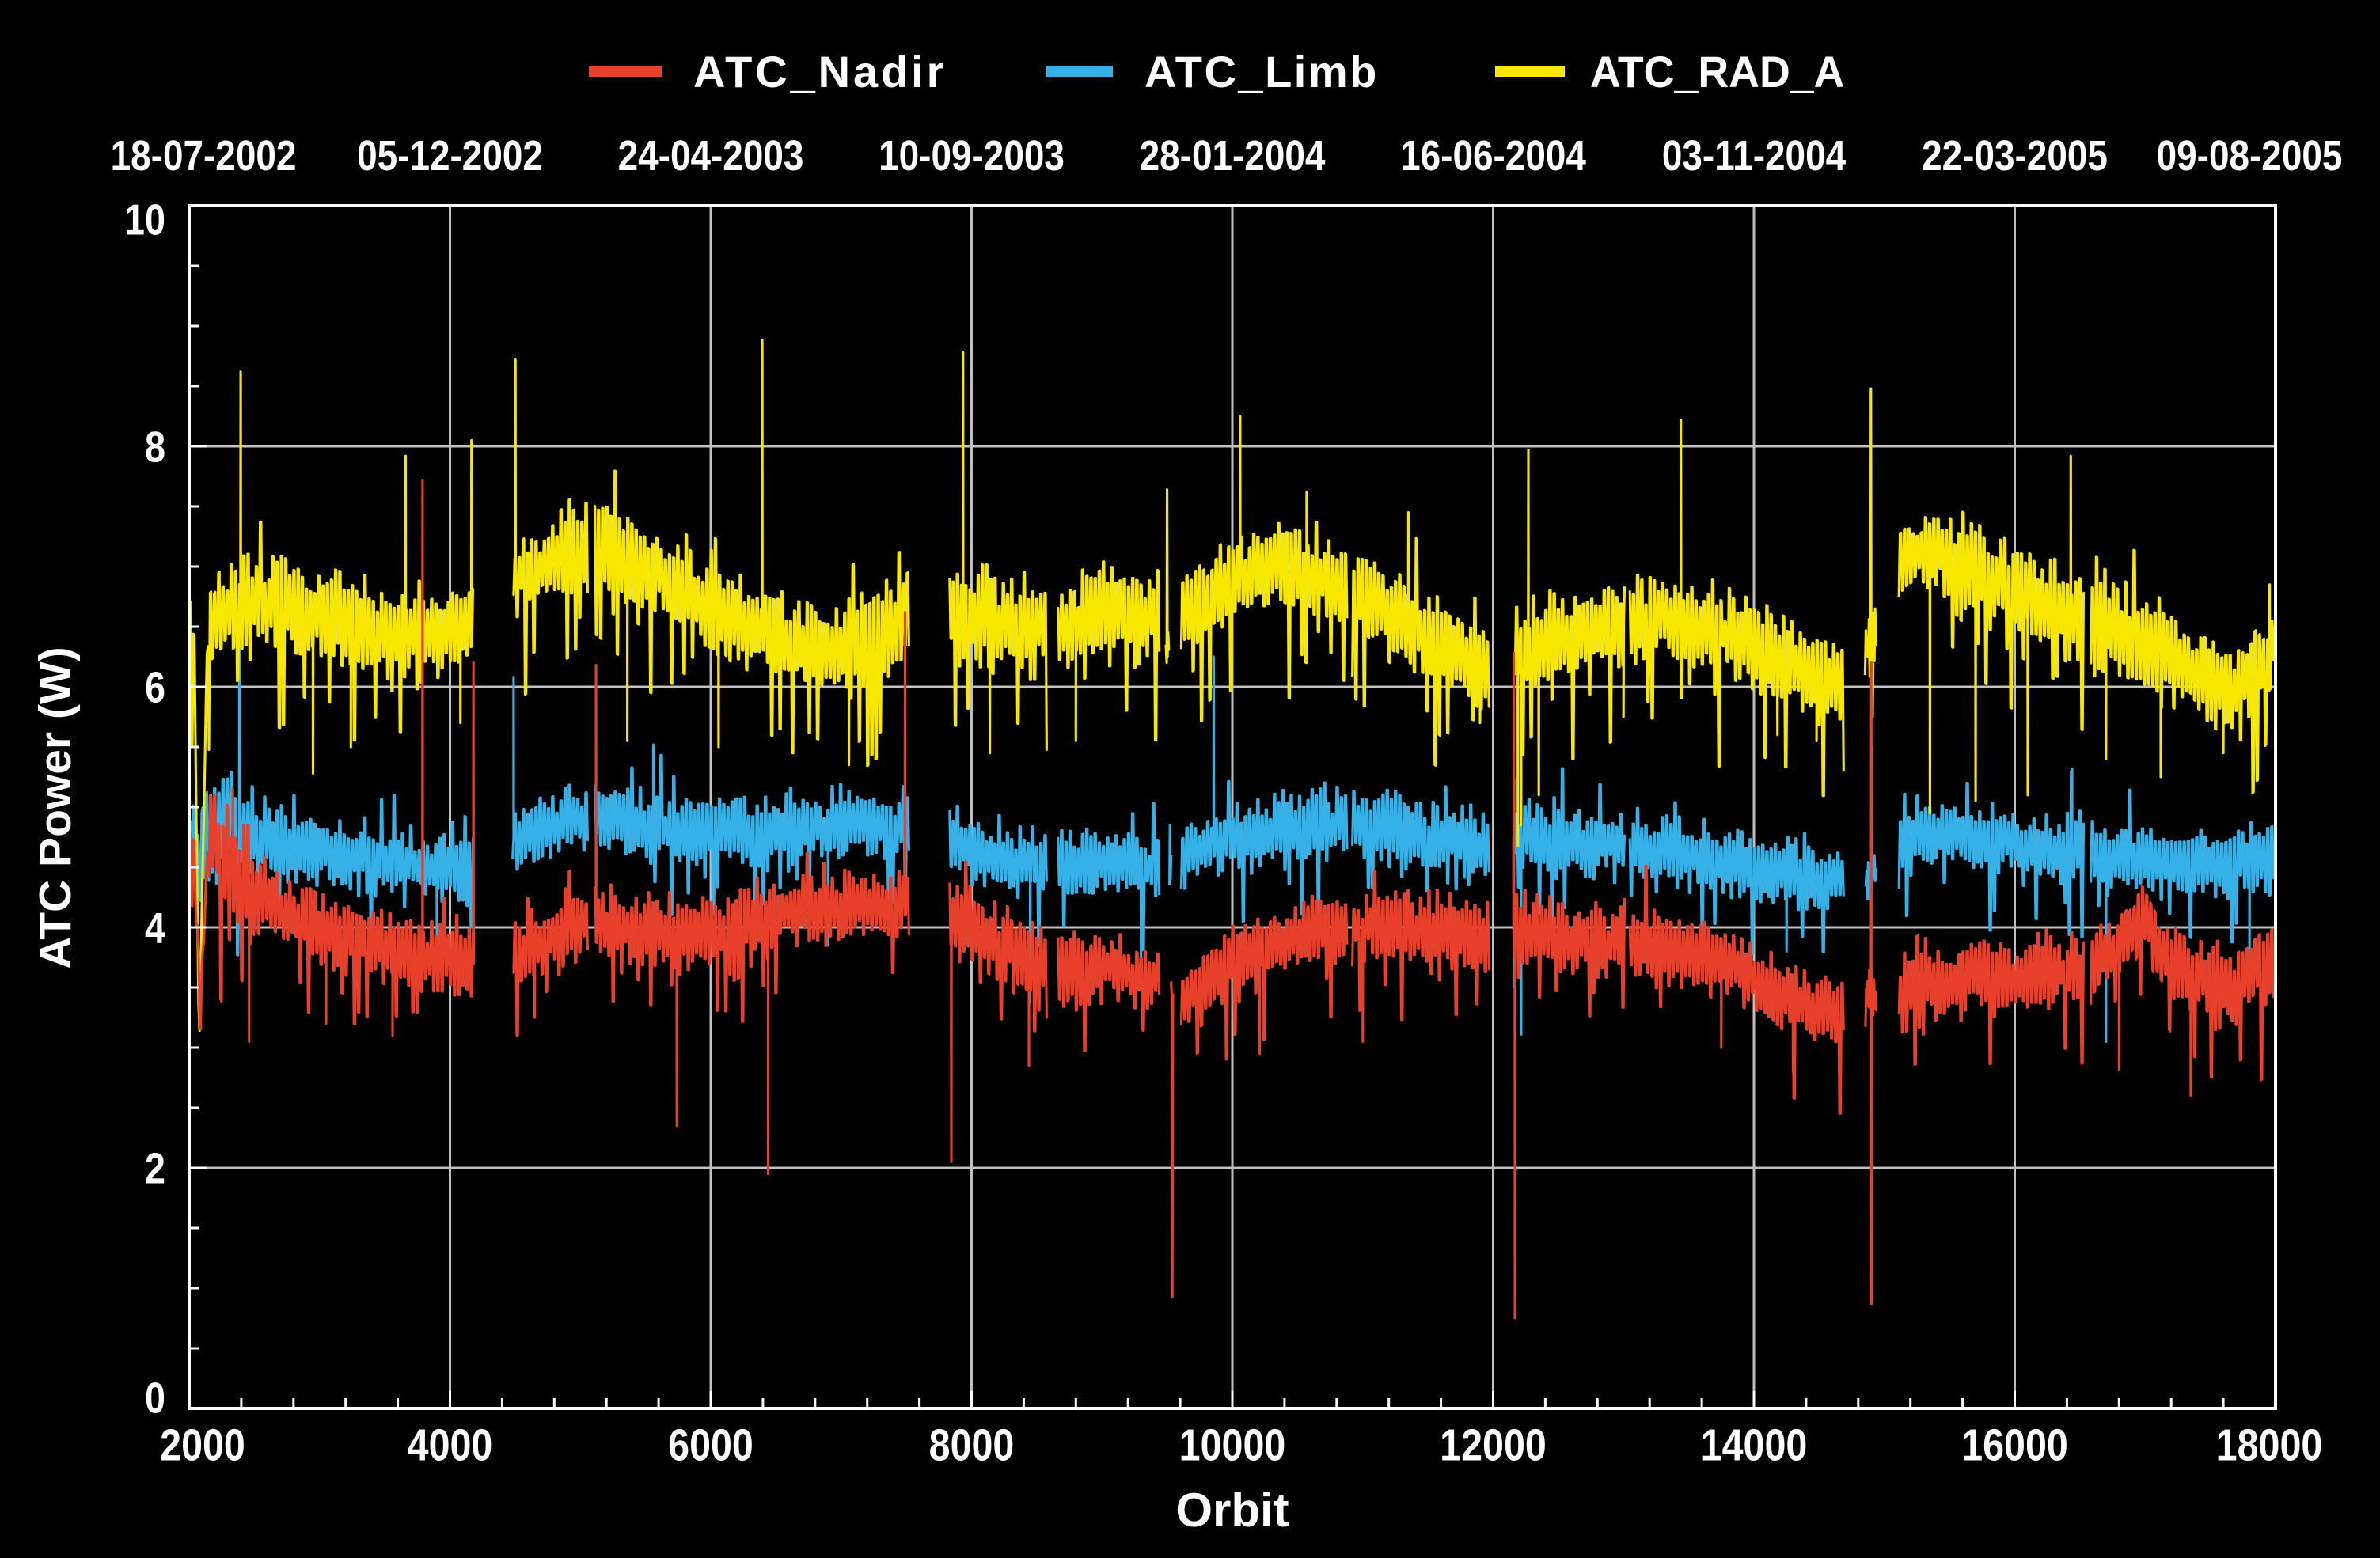 Image resolution: width=2380 pixels, height=1558 pixels. Describe the element at coordinates (1754, 156) in the screenshot. I see `svg-text: 03-11-2004` at that location.